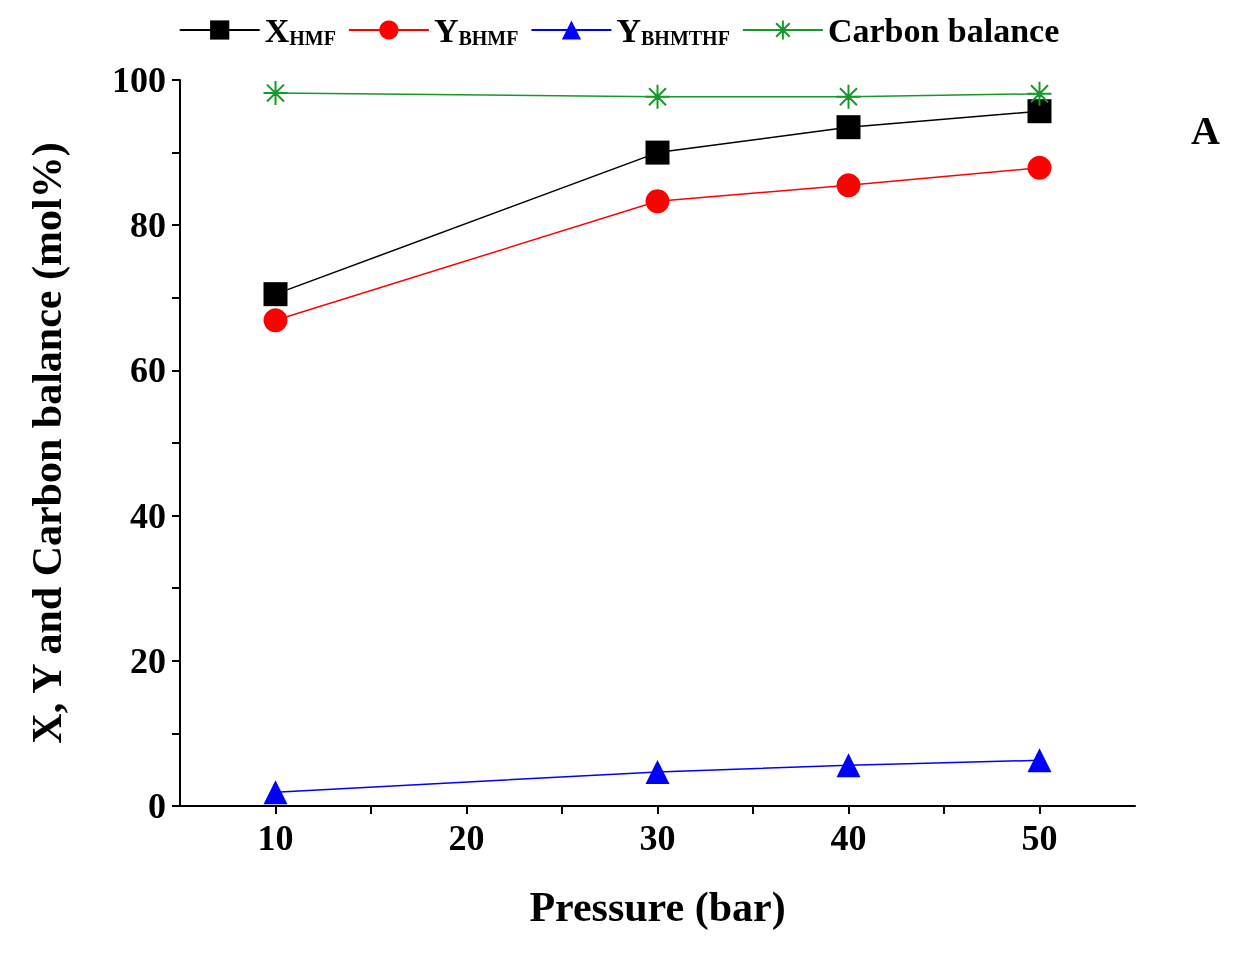 Image resolution: width=1238 pixels, height=960 pixels. What do you see at coordinates (657, 838) in the screenshot?
I see `x-tick-label: 30` at bounding box center [657, 838].